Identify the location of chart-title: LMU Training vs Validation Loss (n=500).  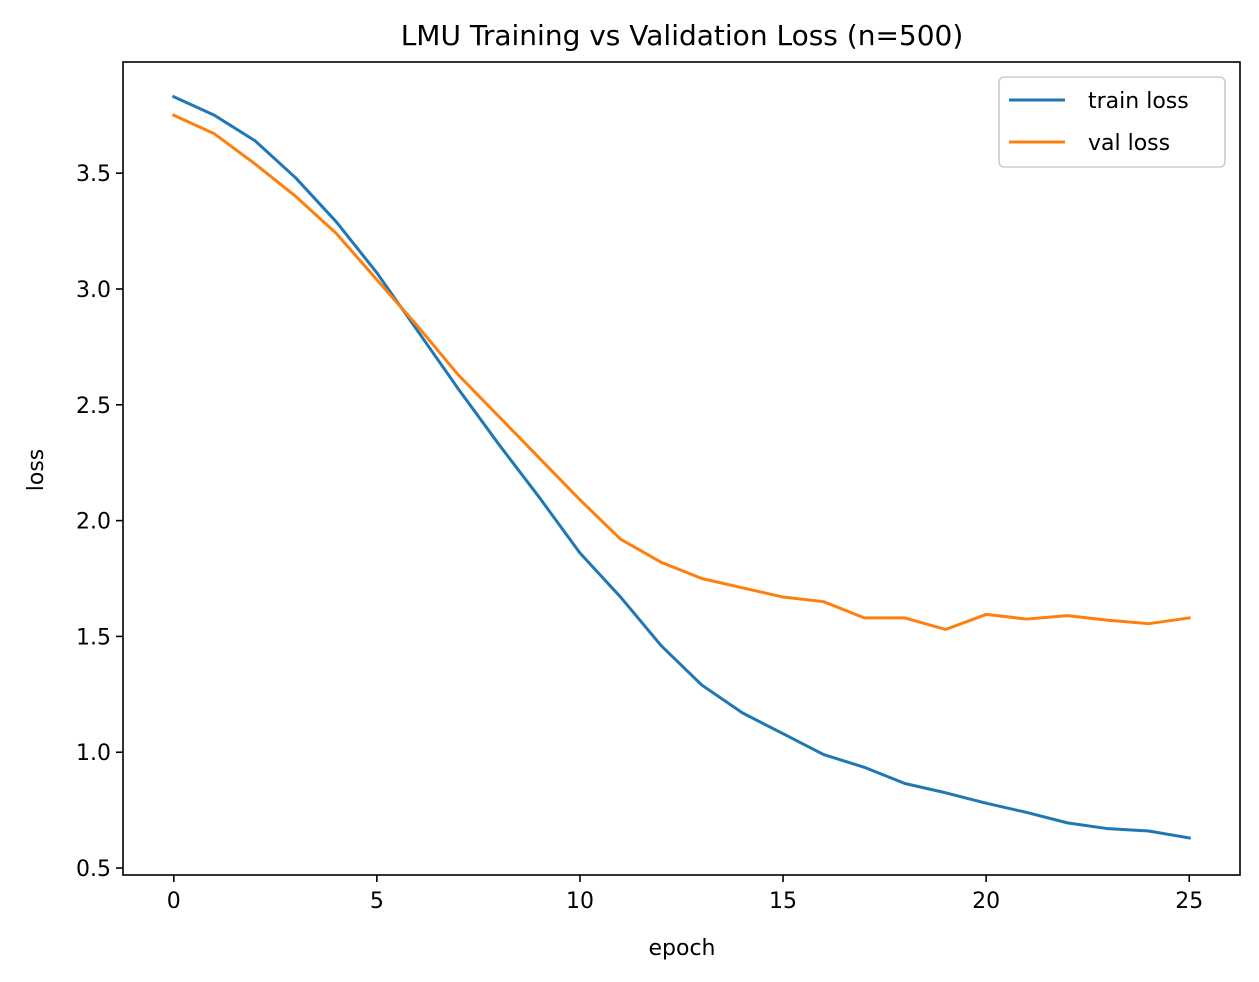
(682, 35).